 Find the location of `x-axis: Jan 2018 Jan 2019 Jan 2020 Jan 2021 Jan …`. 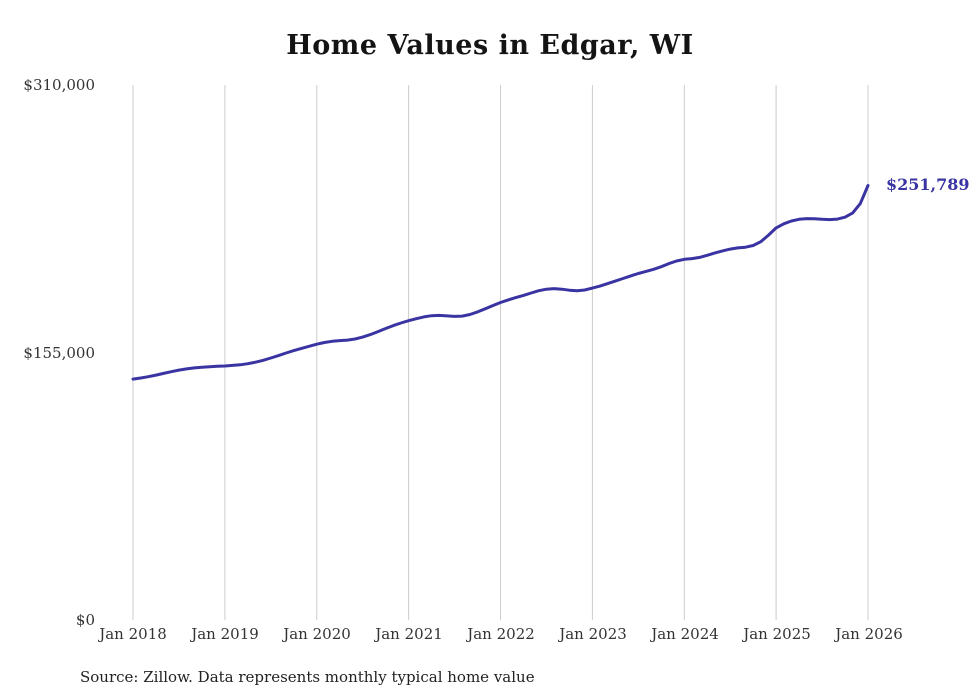

x-axis: Jan 2018 Jan 2019 Jan 2020 Jan 2021 Jan … is located at coordinates (501, 634).